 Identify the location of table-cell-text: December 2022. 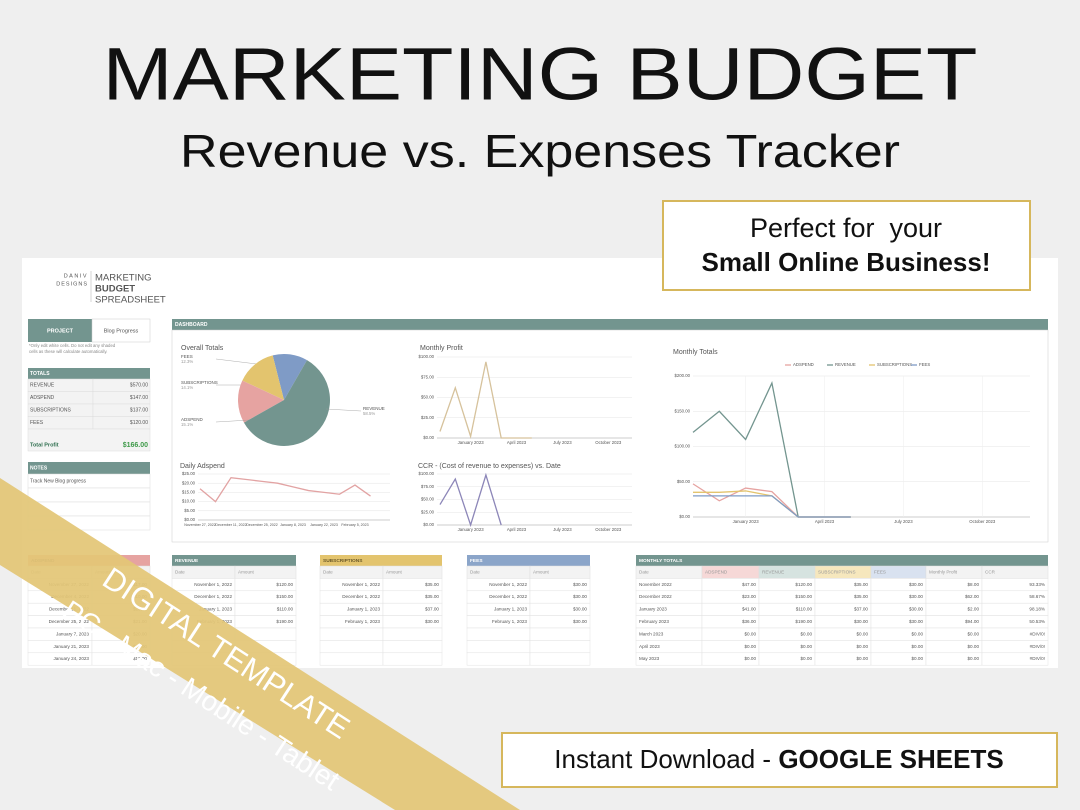
(655, 596).